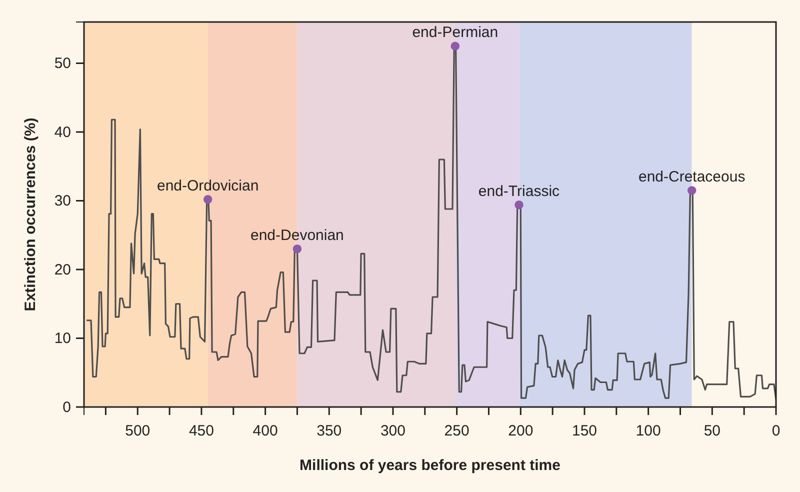  What do you see at coordinates (521, 431) in the screenshot?
I see `x-tick-label: 200` at bounding box center [521, 431].